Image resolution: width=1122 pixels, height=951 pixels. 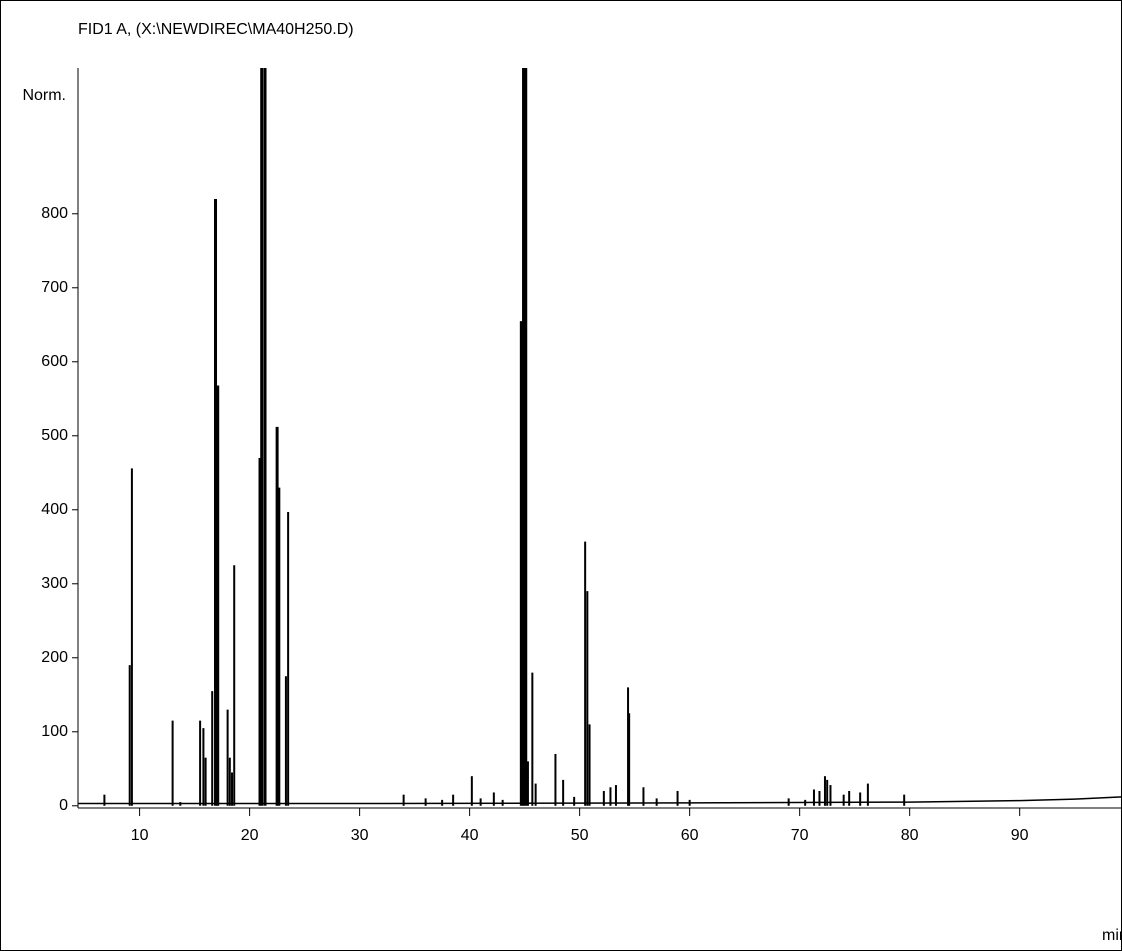 I want to click on x-tick-label: 10, so click(x=140, y=835).